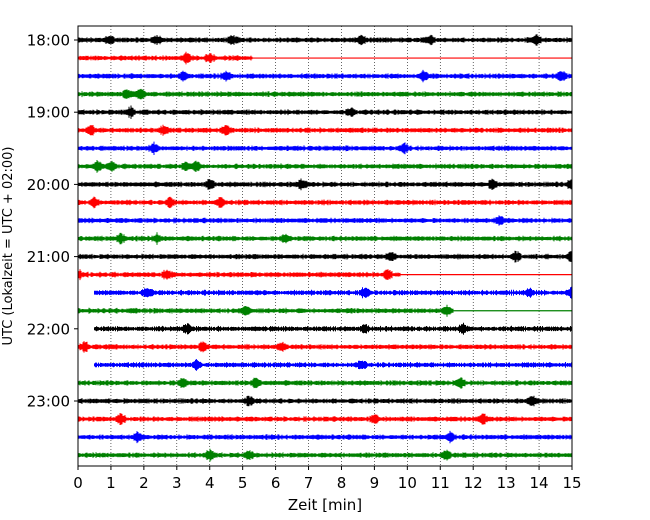  I want to click on x-tick-label: 4, so click(210, 483).